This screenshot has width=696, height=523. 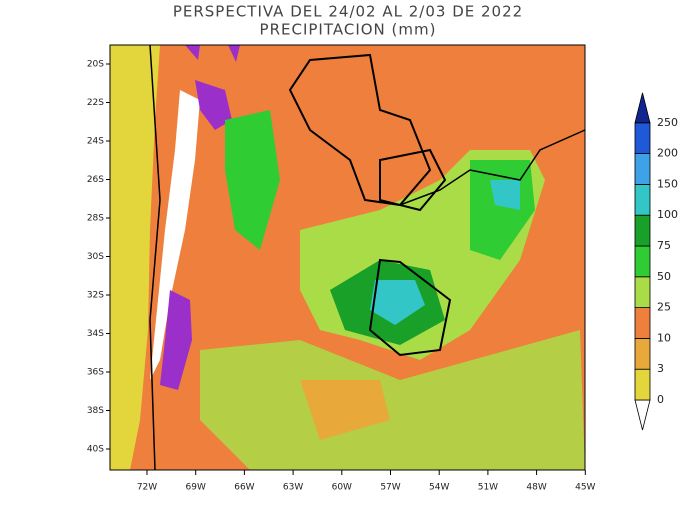 I want to click on colorbar: 0 3 10 25 50 75 100 150 200 250, so click(x=656, y=261).